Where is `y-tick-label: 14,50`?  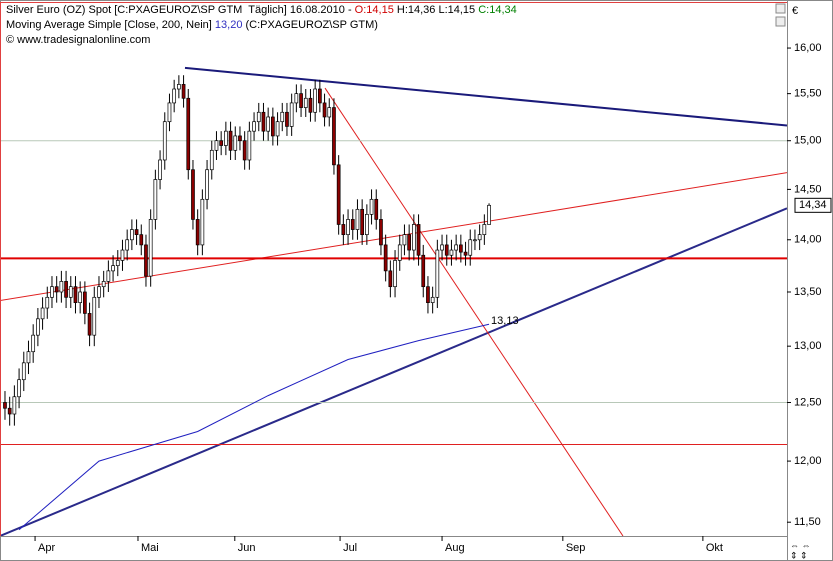
y-tick-label: 14,50 is located at coordinates (808, 189).